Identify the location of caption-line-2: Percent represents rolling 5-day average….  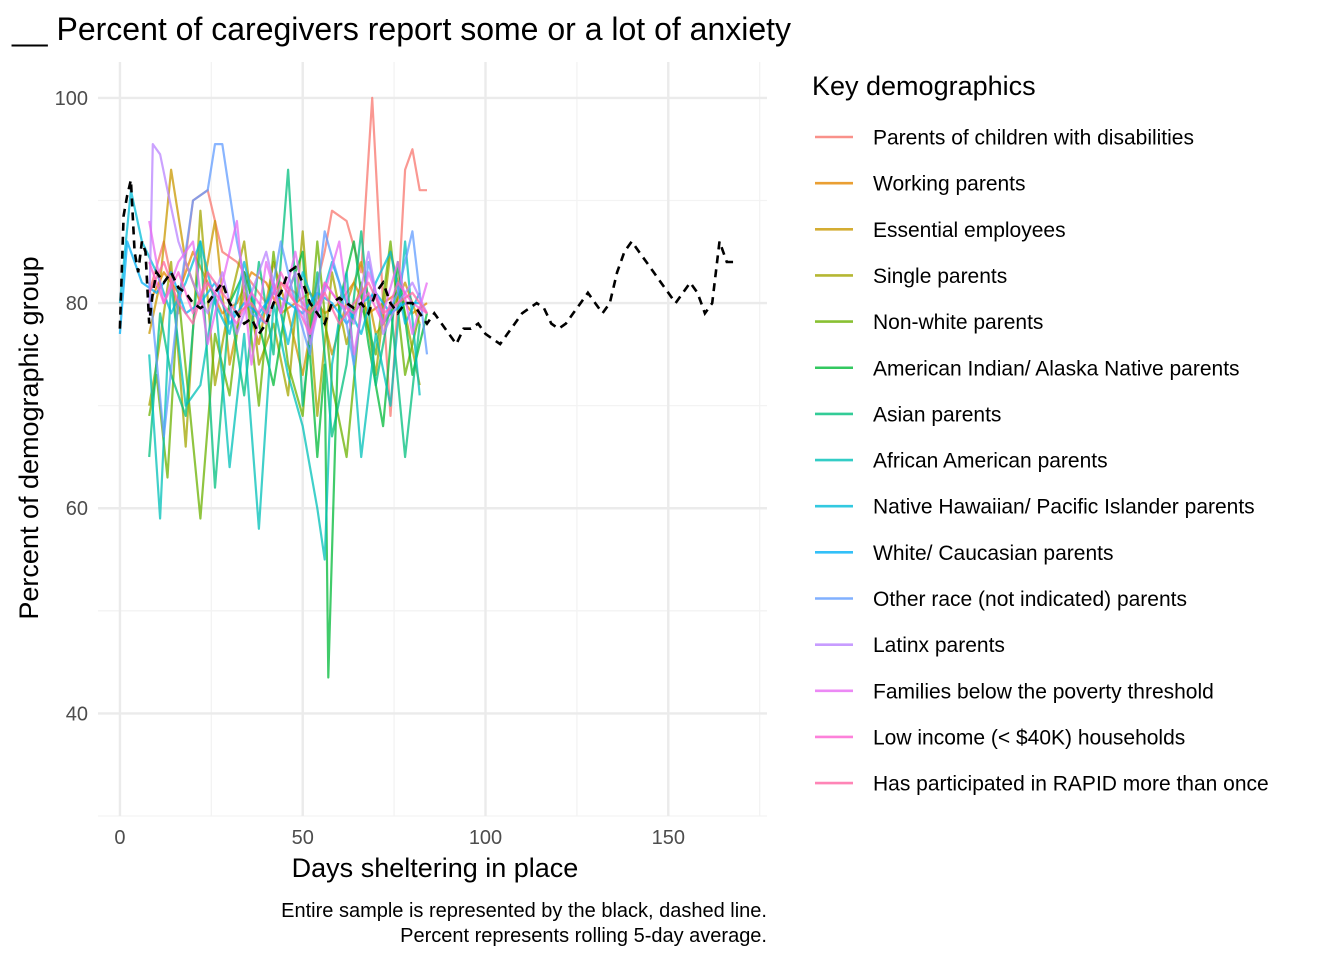
(583, 936).